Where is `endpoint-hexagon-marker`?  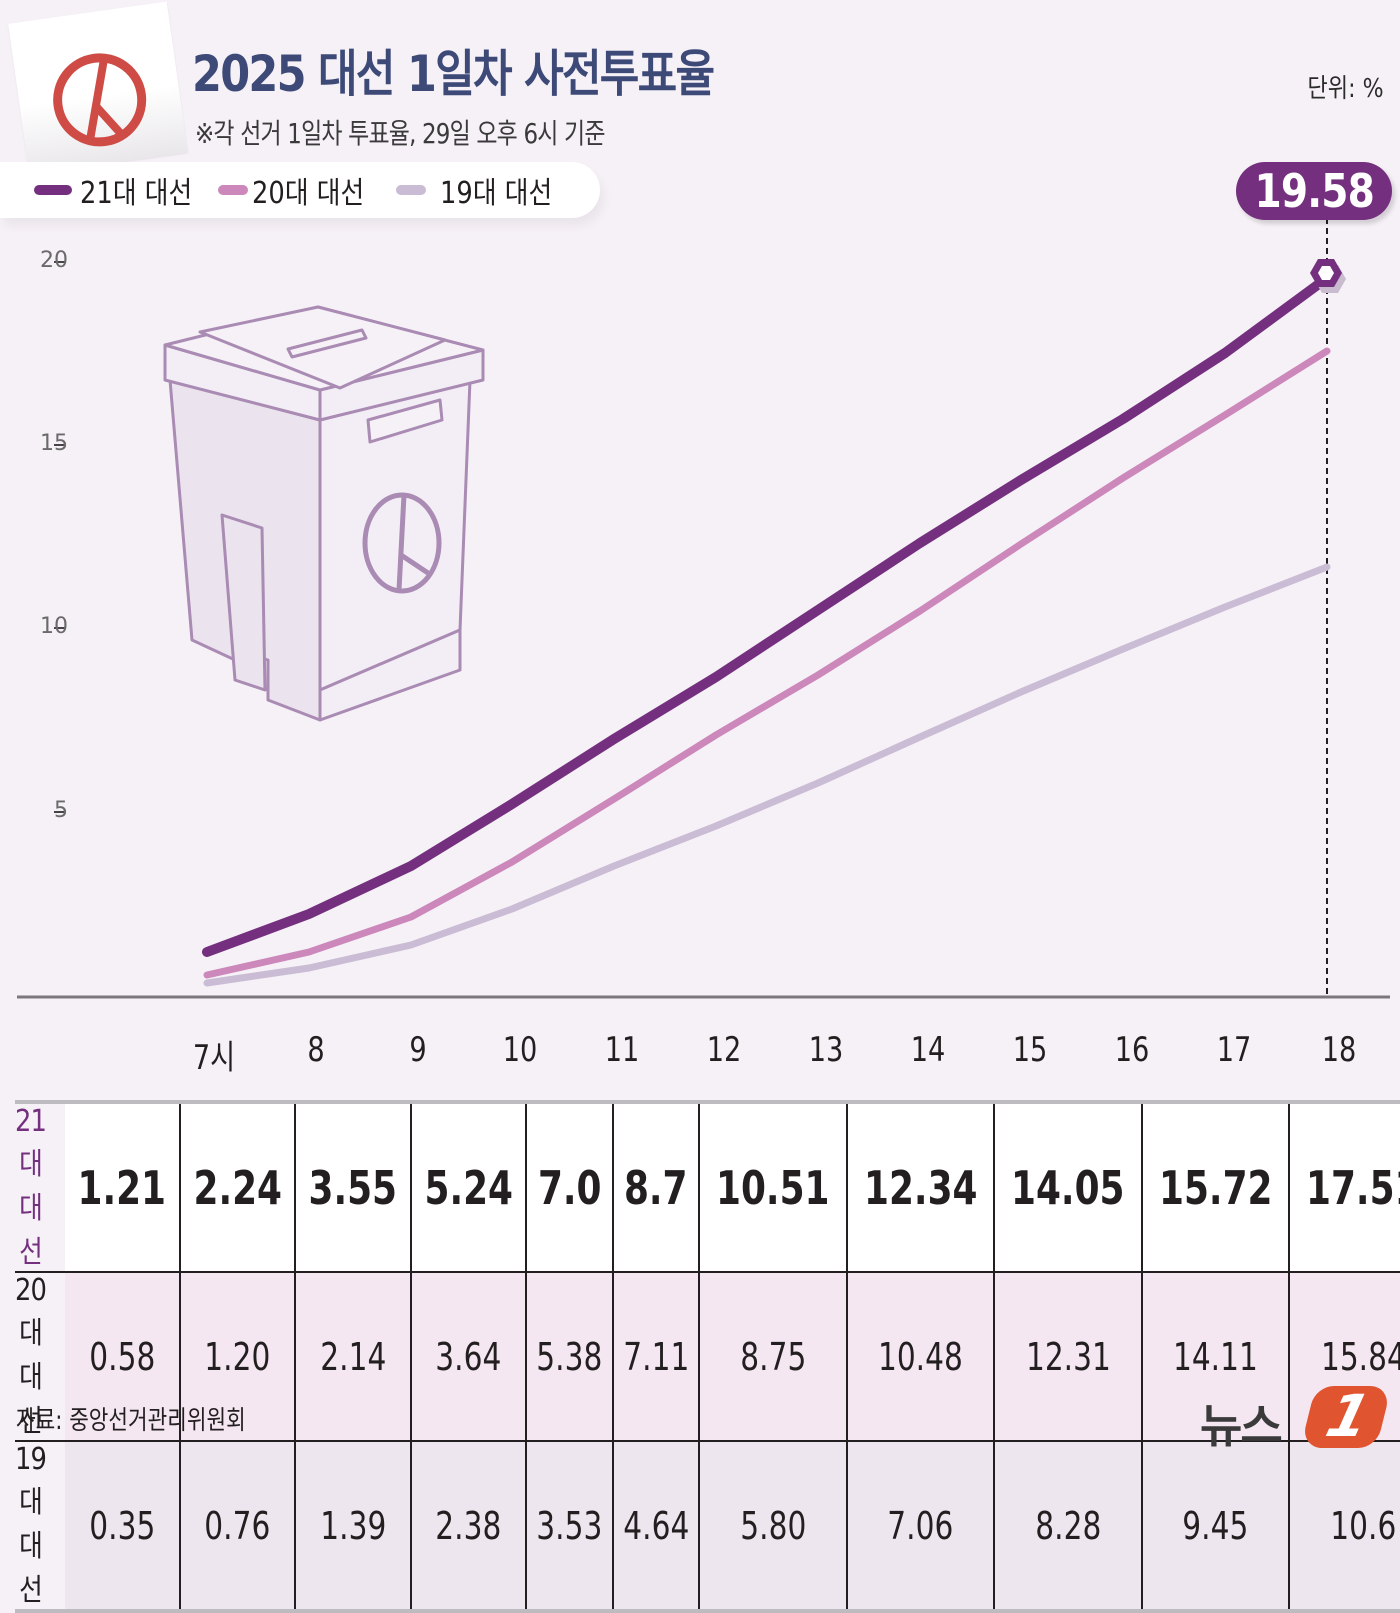 endpoint-hexagon-marker is located at coordinates (1328, 276).